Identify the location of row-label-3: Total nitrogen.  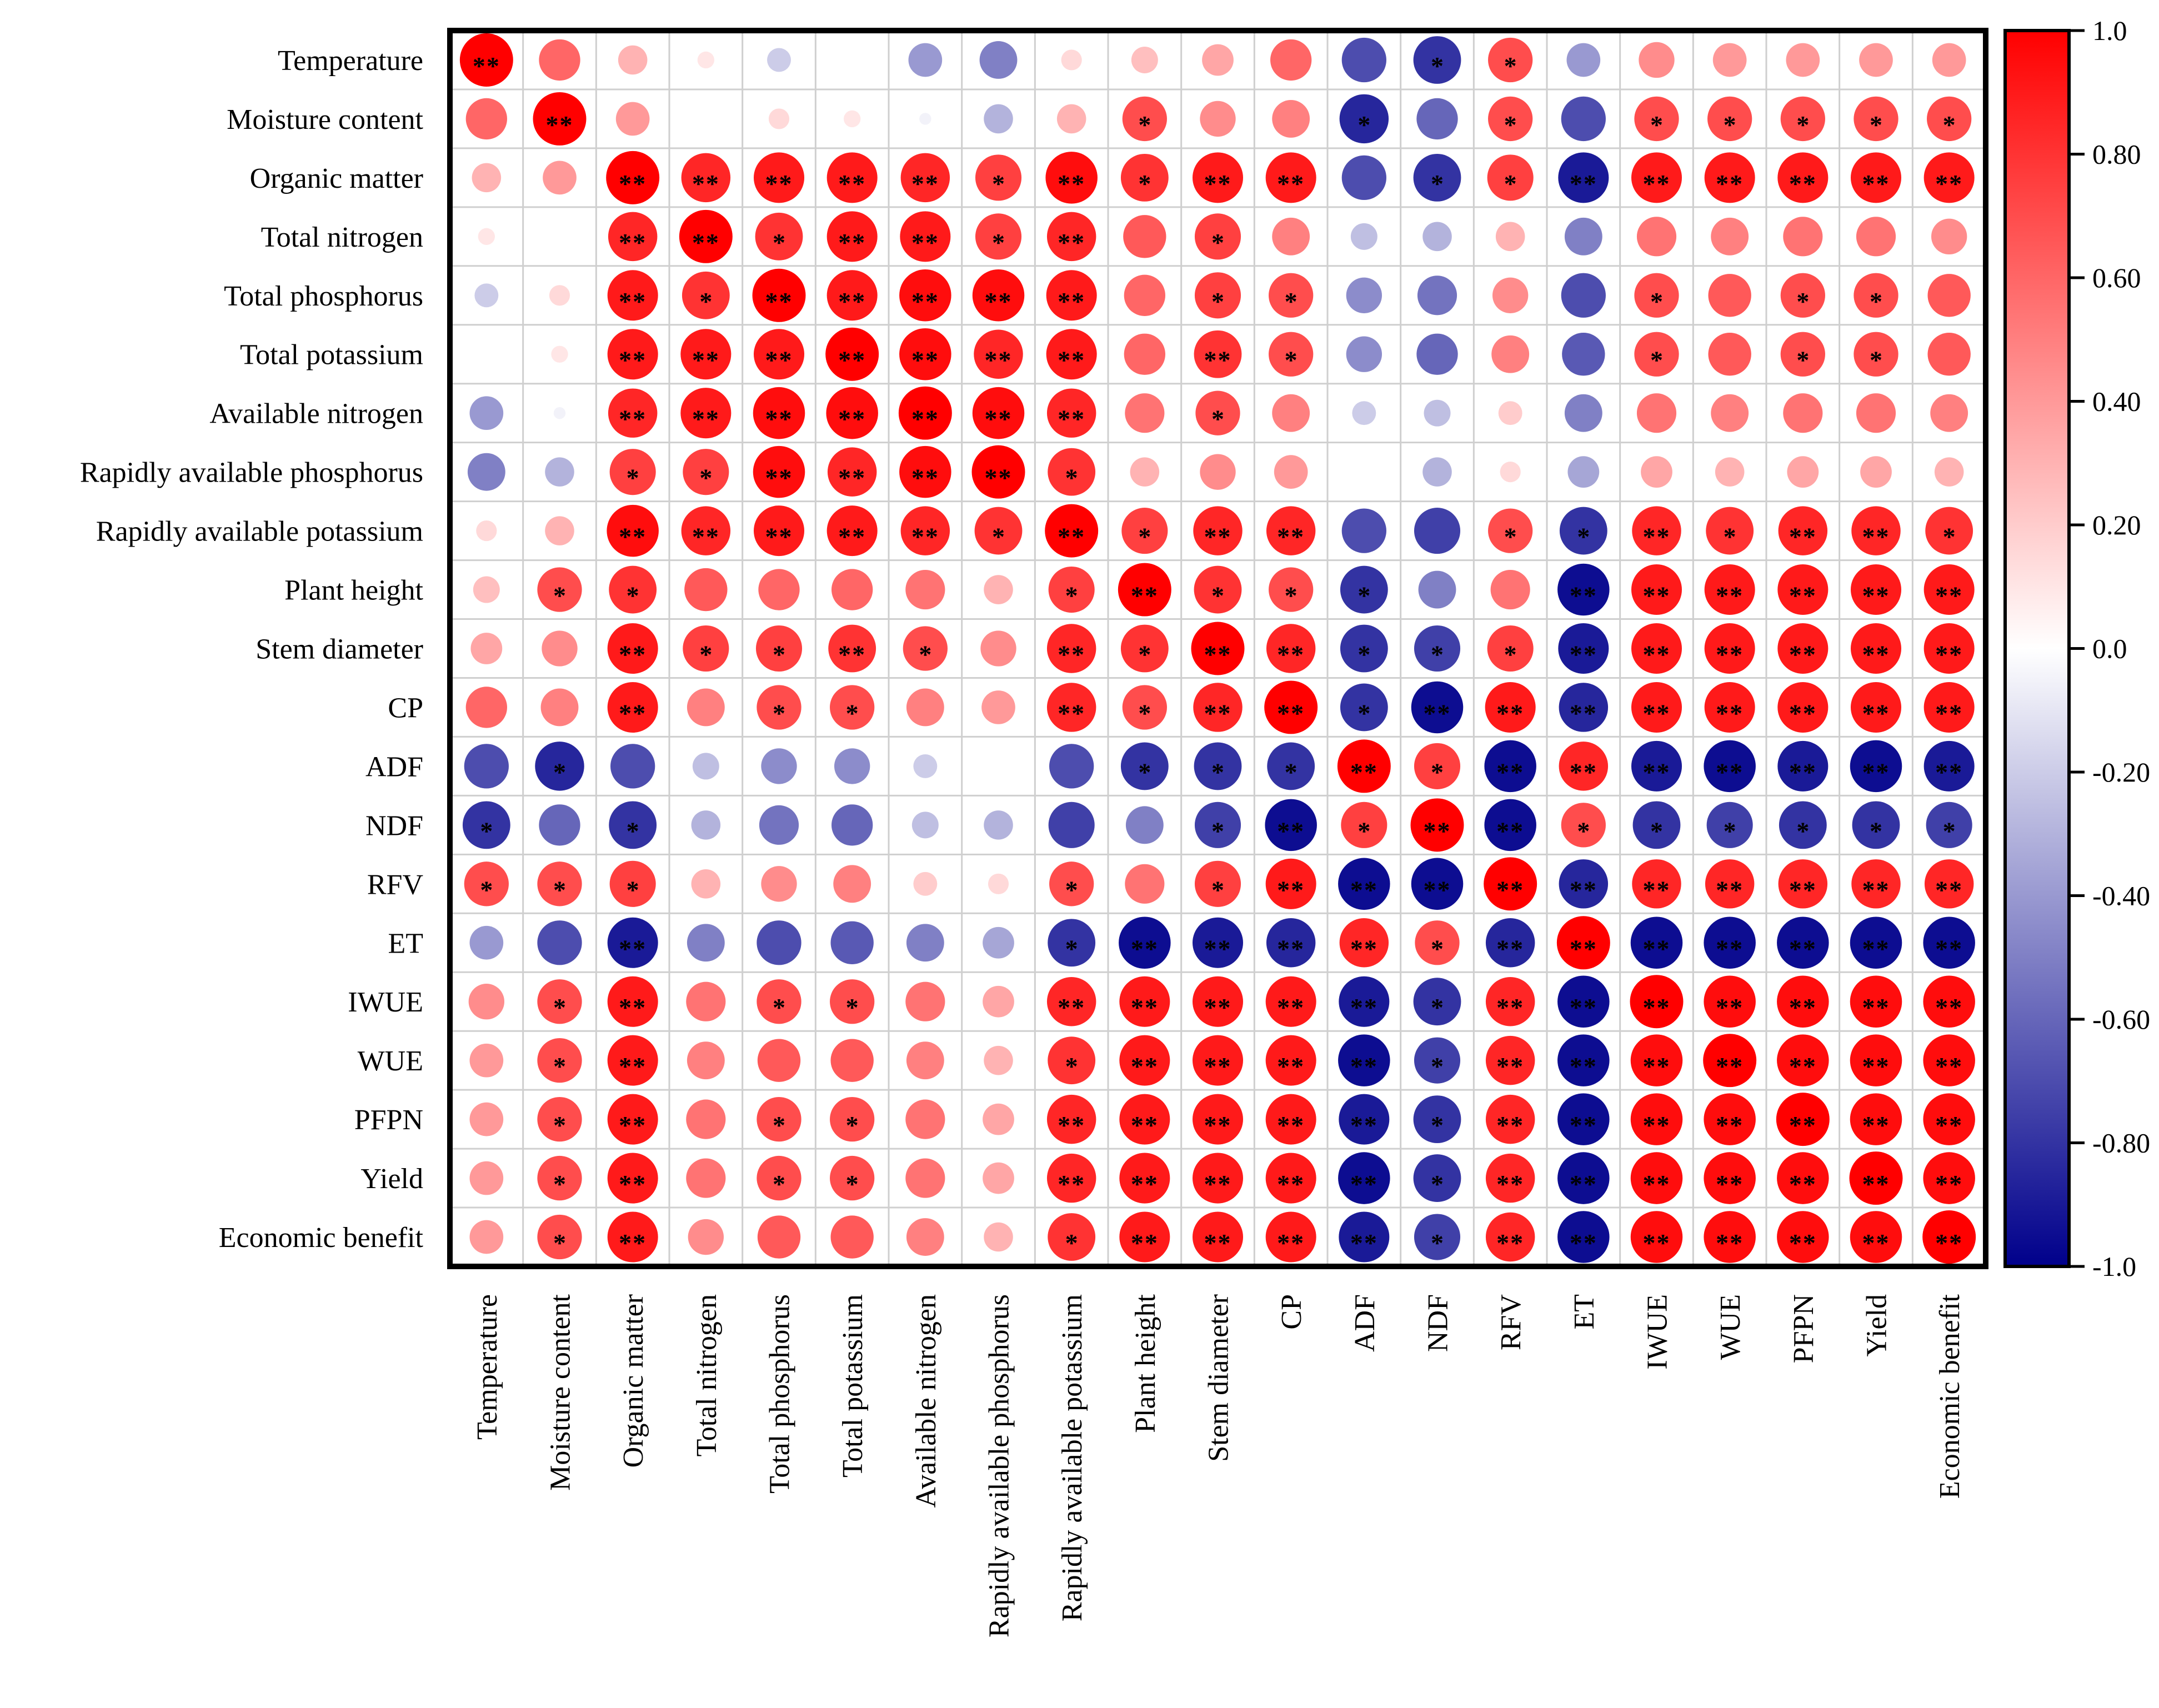
(342, 237).